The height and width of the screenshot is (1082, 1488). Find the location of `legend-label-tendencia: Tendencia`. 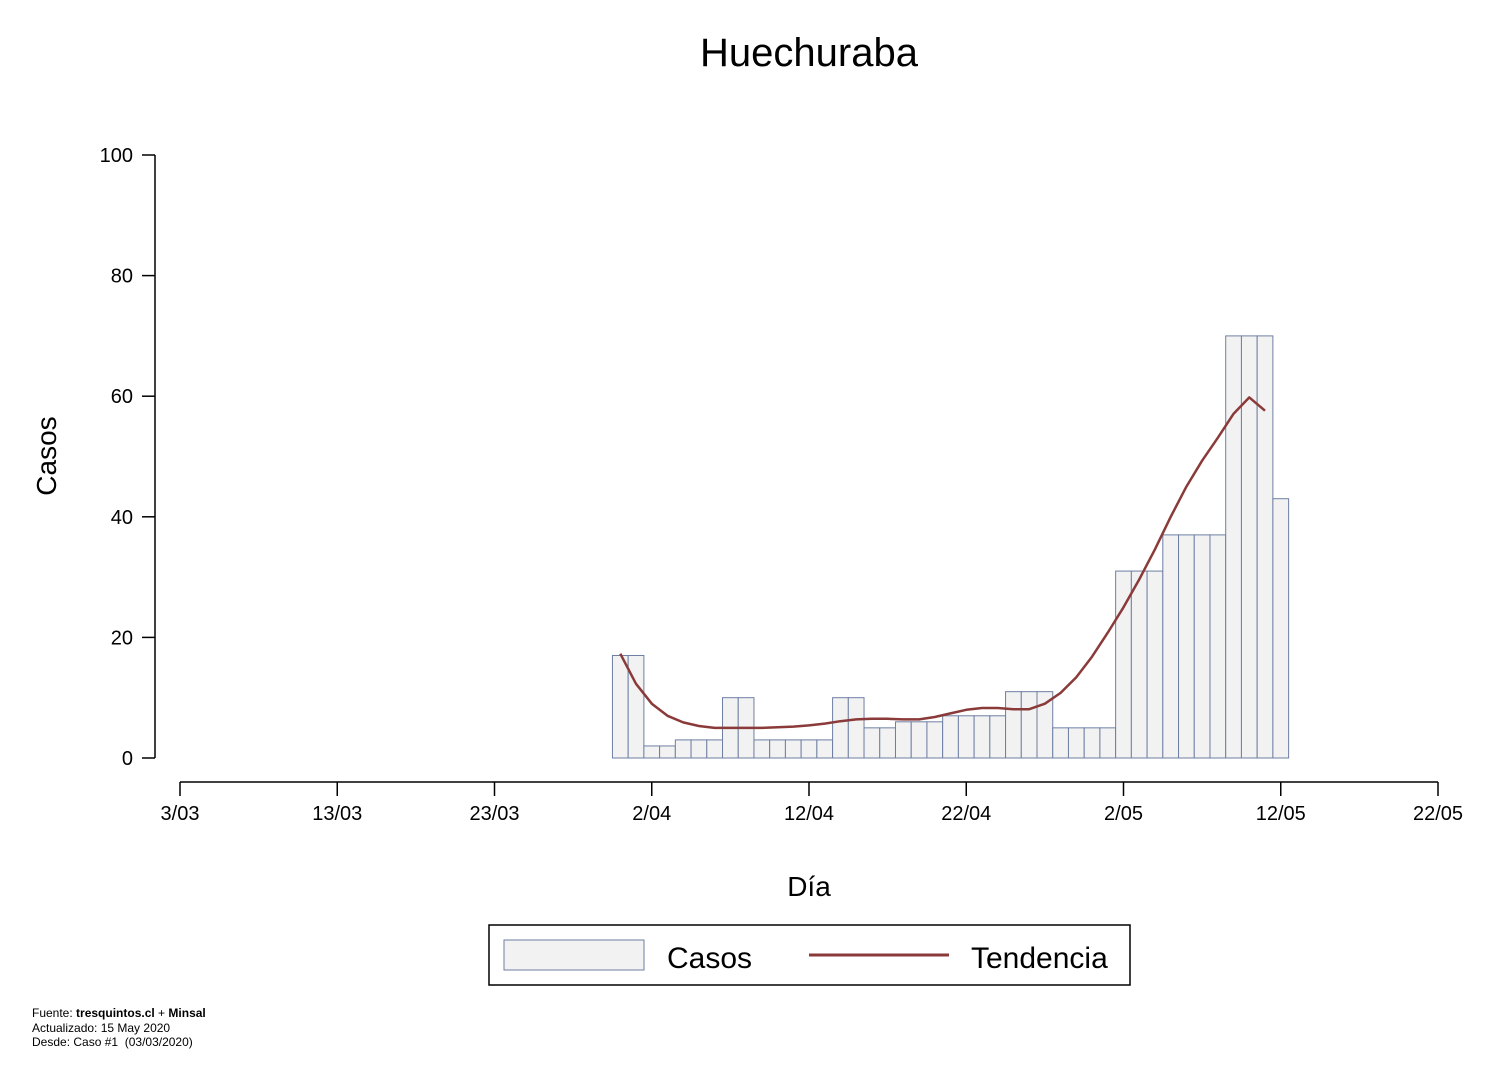

legend-label-tendencia: Tendencia is located at coordinates (1039, 958).